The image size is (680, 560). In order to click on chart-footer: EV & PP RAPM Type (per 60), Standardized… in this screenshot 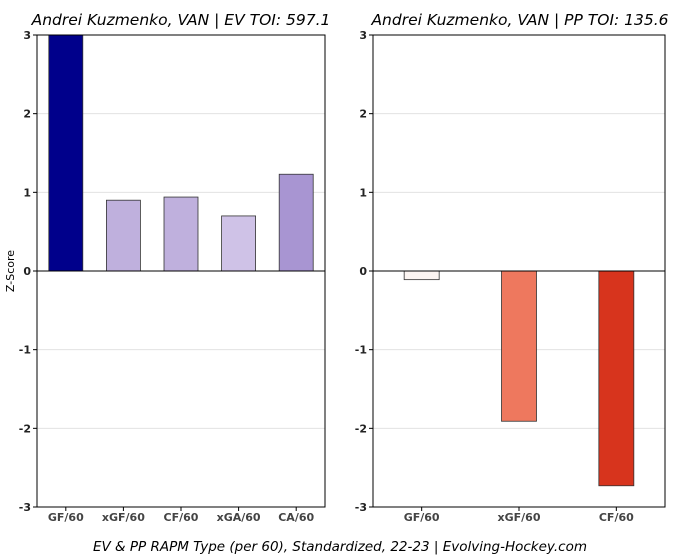, I will do `click(340, 547)`.